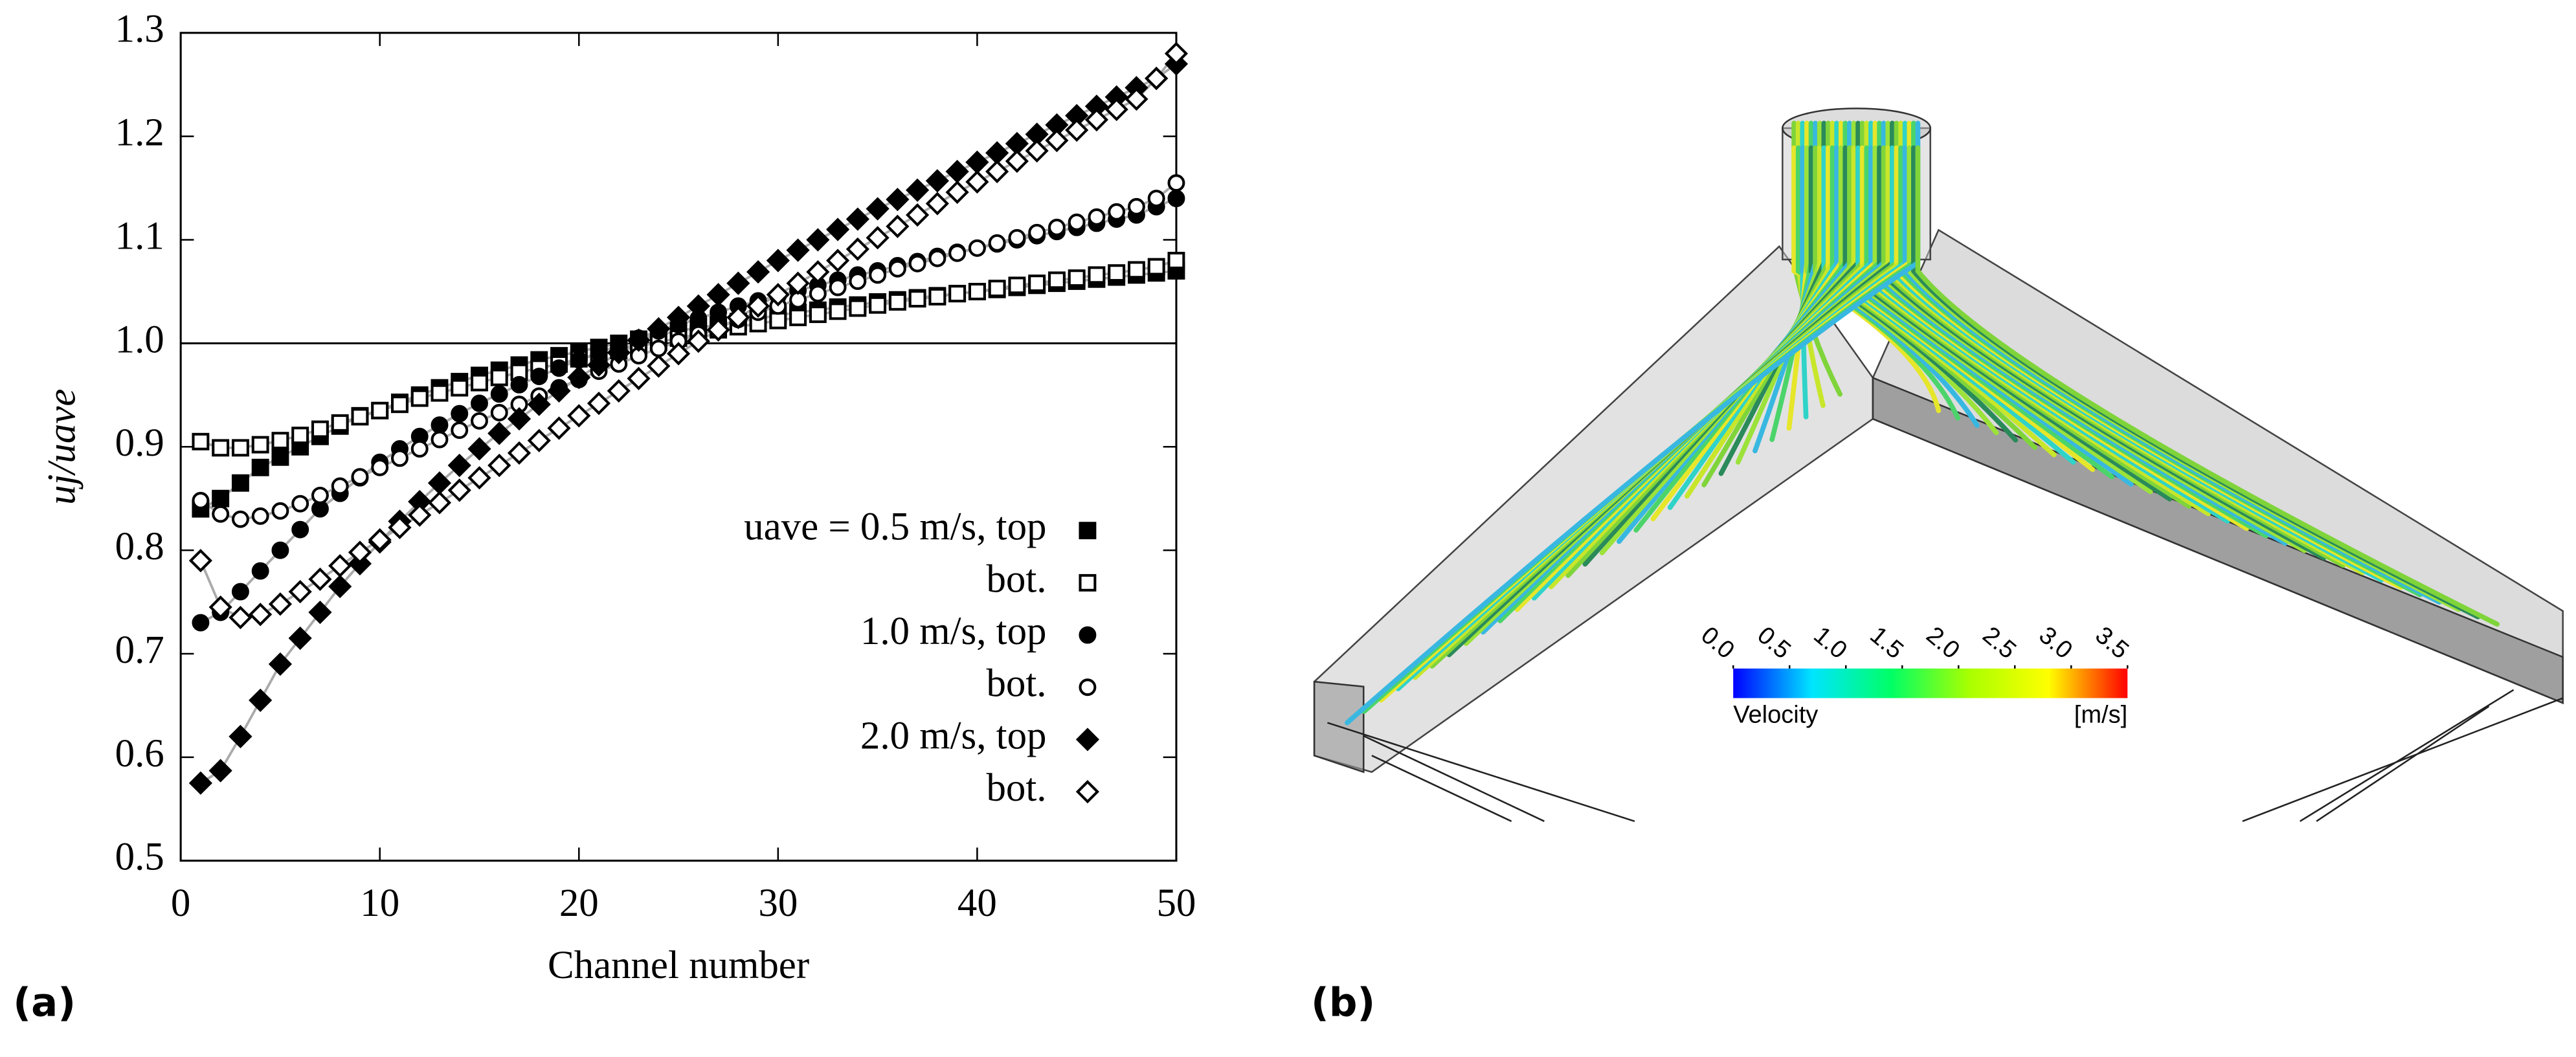 The width and height of the screenshot is (2576, 1057). What do you see at coordinates (954, 631) in the screenshot?
I see `legend-label: 1.0 m/s, top` at bounding box center [954, 631].